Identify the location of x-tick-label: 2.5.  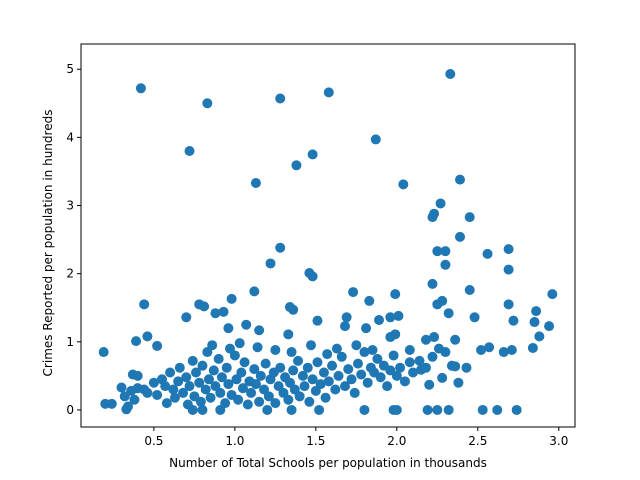
(477, 441).